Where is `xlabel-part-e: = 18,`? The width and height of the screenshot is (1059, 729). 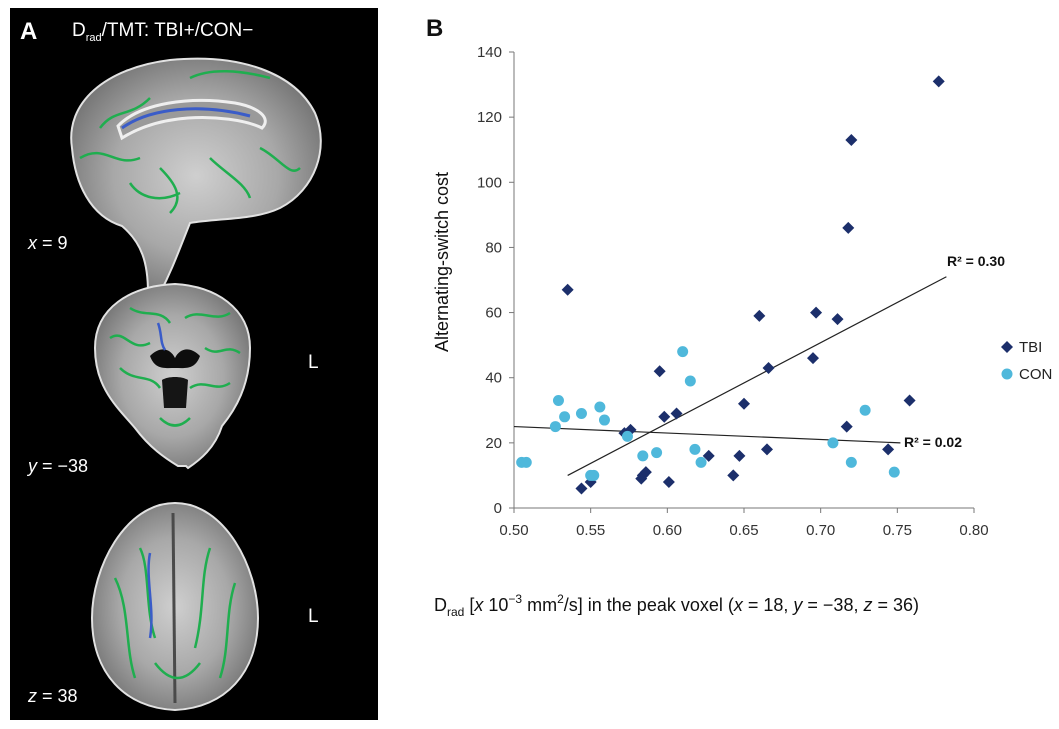
xlabel-part-e: = 18, is located at coordinates (768, 605).